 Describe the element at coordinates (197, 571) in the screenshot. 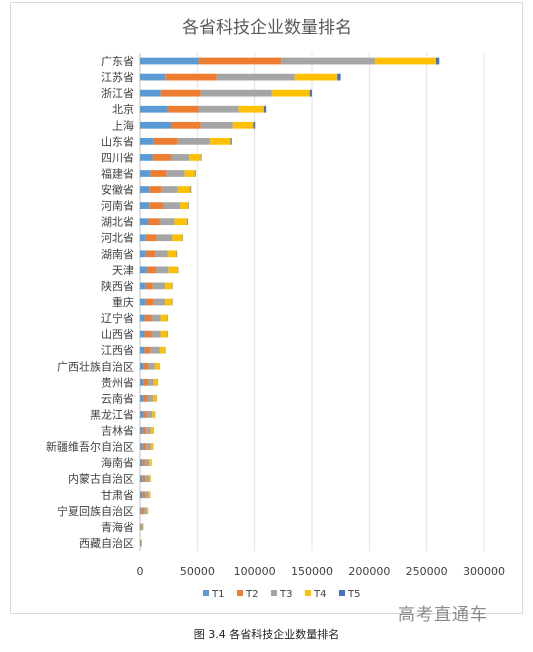

I see `x-tick-label: 50000` at that location.